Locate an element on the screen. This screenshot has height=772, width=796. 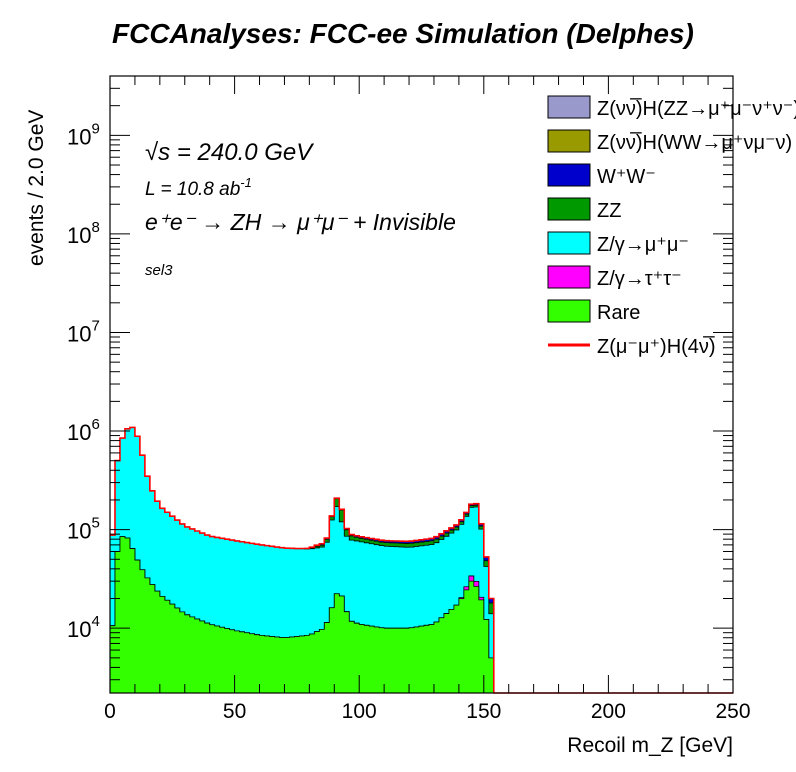
selection-annotation: sel3 is located at coordinates (159, 270).